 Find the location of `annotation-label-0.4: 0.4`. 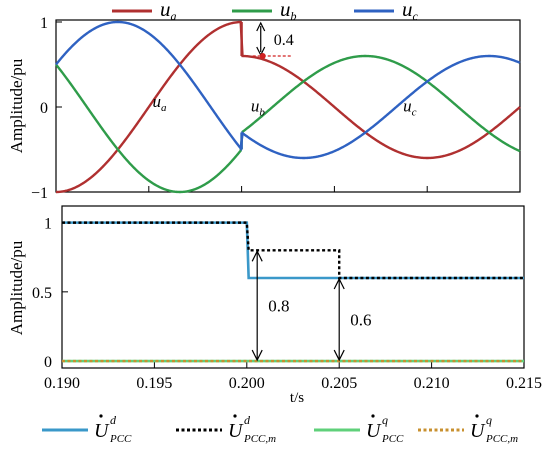

annotation-label-0.4: 0.4 is located at coordinates (284, 40).